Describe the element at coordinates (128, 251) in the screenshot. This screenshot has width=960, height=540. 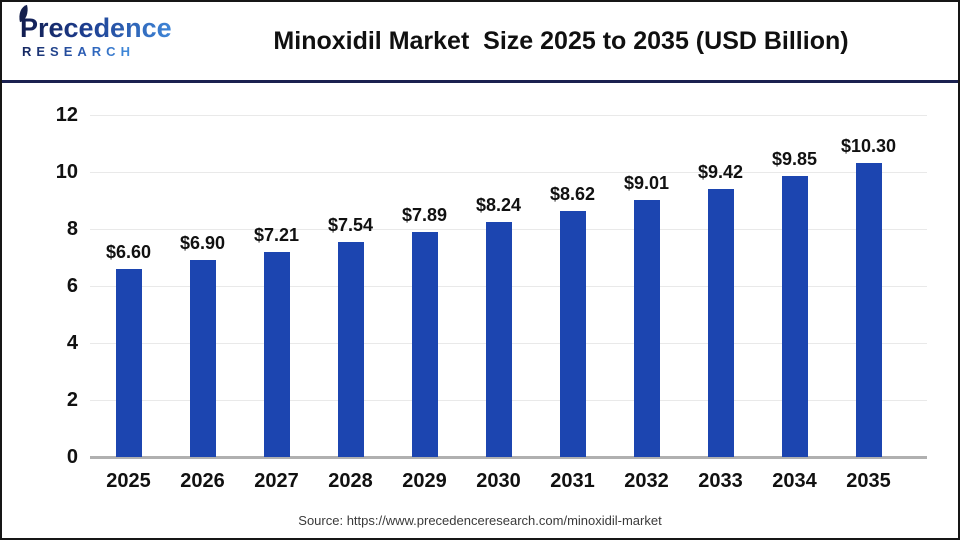
I see `bar-value-label-2025: $6.60` at that location.